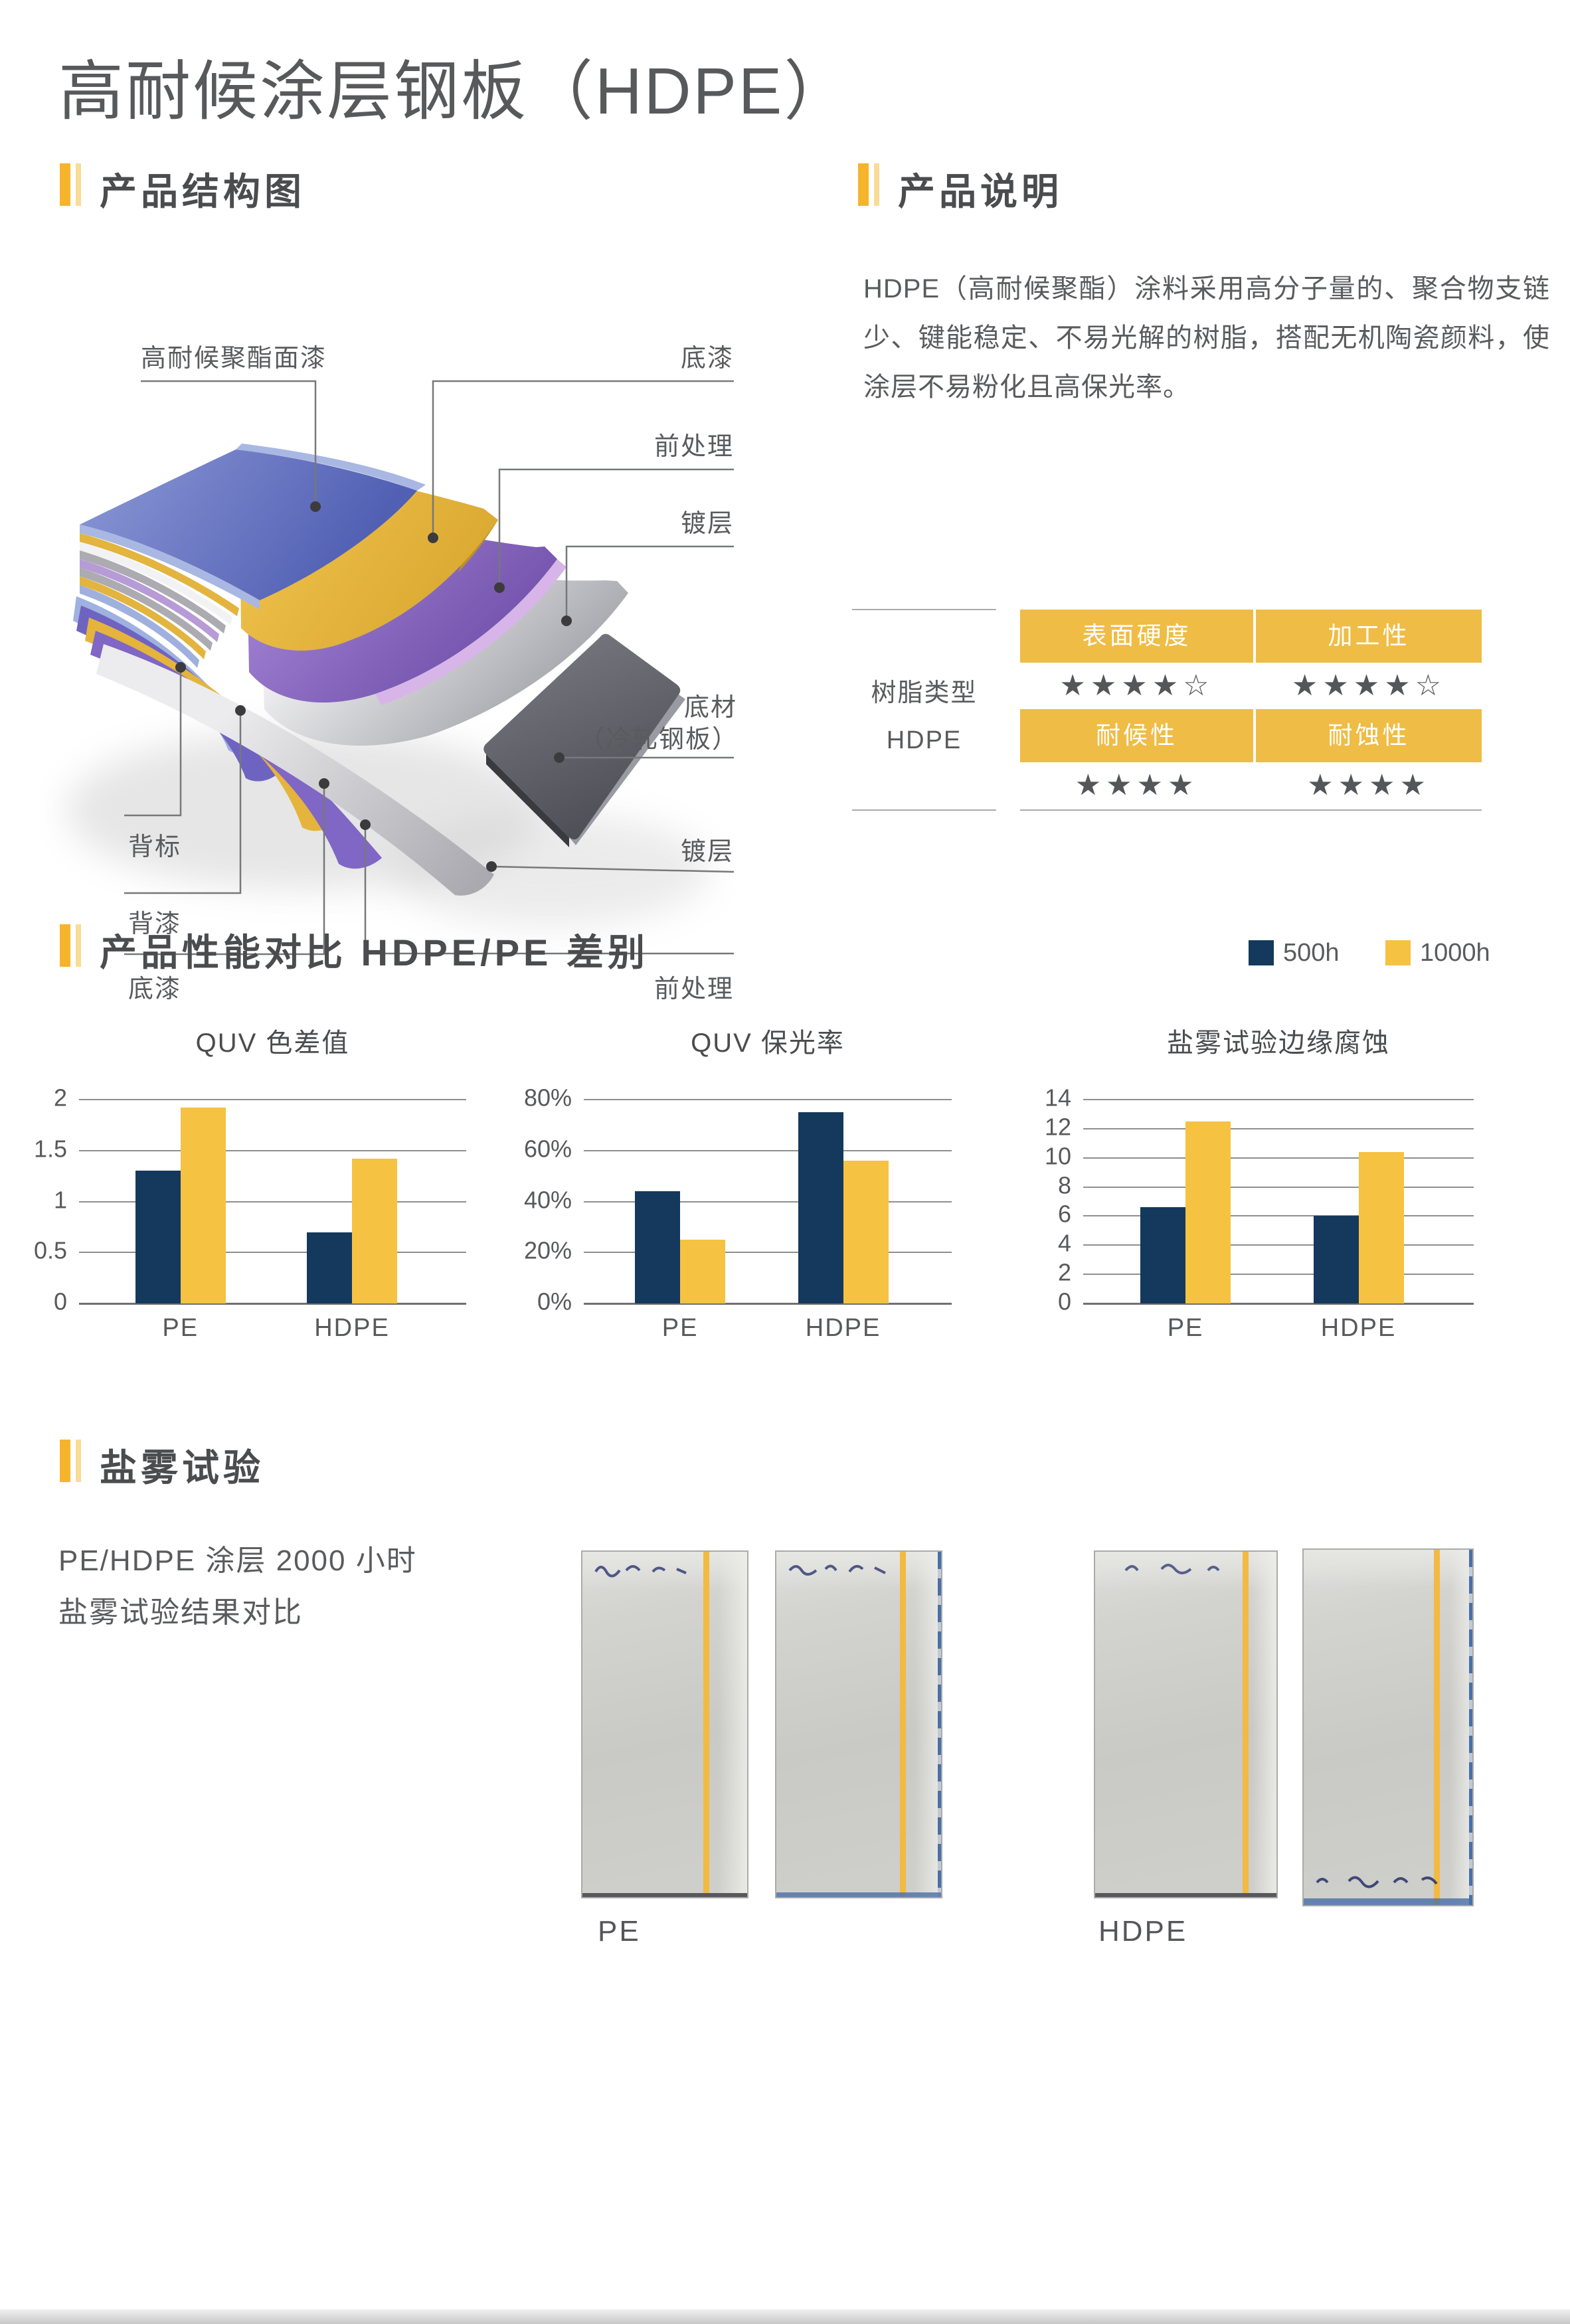  What do you see at coordinates (273, 1043) in the screenshot?
I see `chart-title: QUV 色差值` at bounding box center [273, 1043].